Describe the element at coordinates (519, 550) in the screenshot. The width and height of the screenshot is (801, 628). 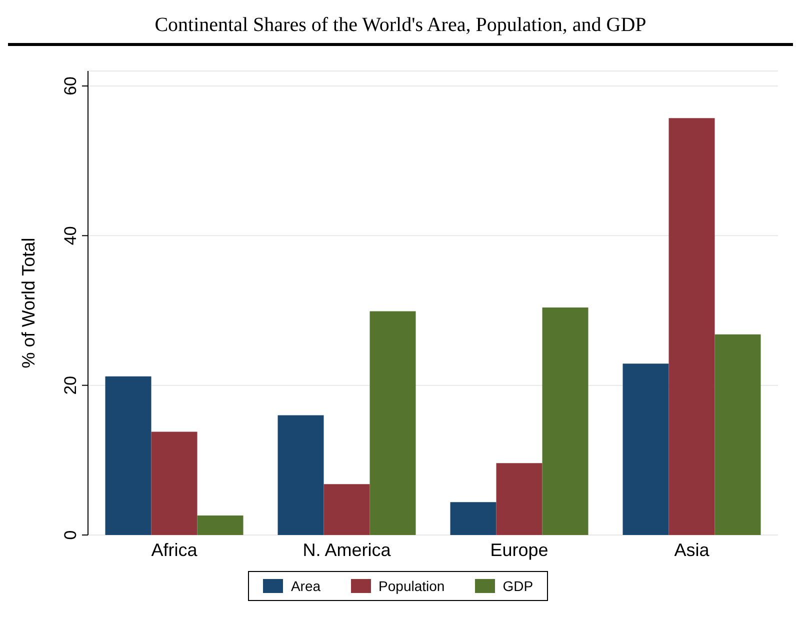
I see `x-tick-label: Europe` at that location.